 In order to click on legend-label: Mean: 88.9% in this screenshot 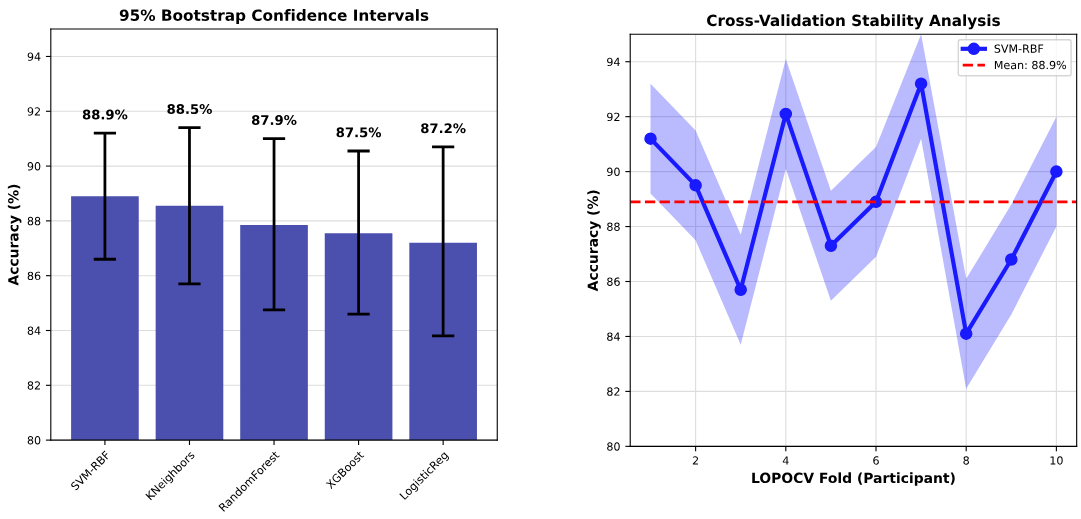, I will do `click(1030, 65)`.